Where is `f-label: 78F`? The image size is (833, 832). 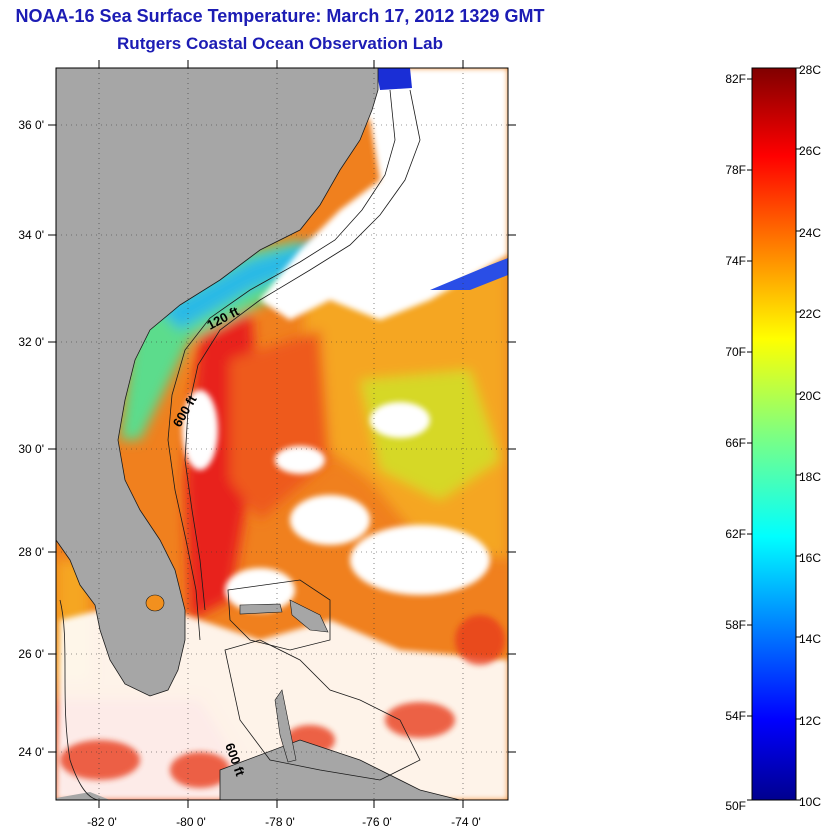
f-label: 78F is located at coordinates (735, 170).